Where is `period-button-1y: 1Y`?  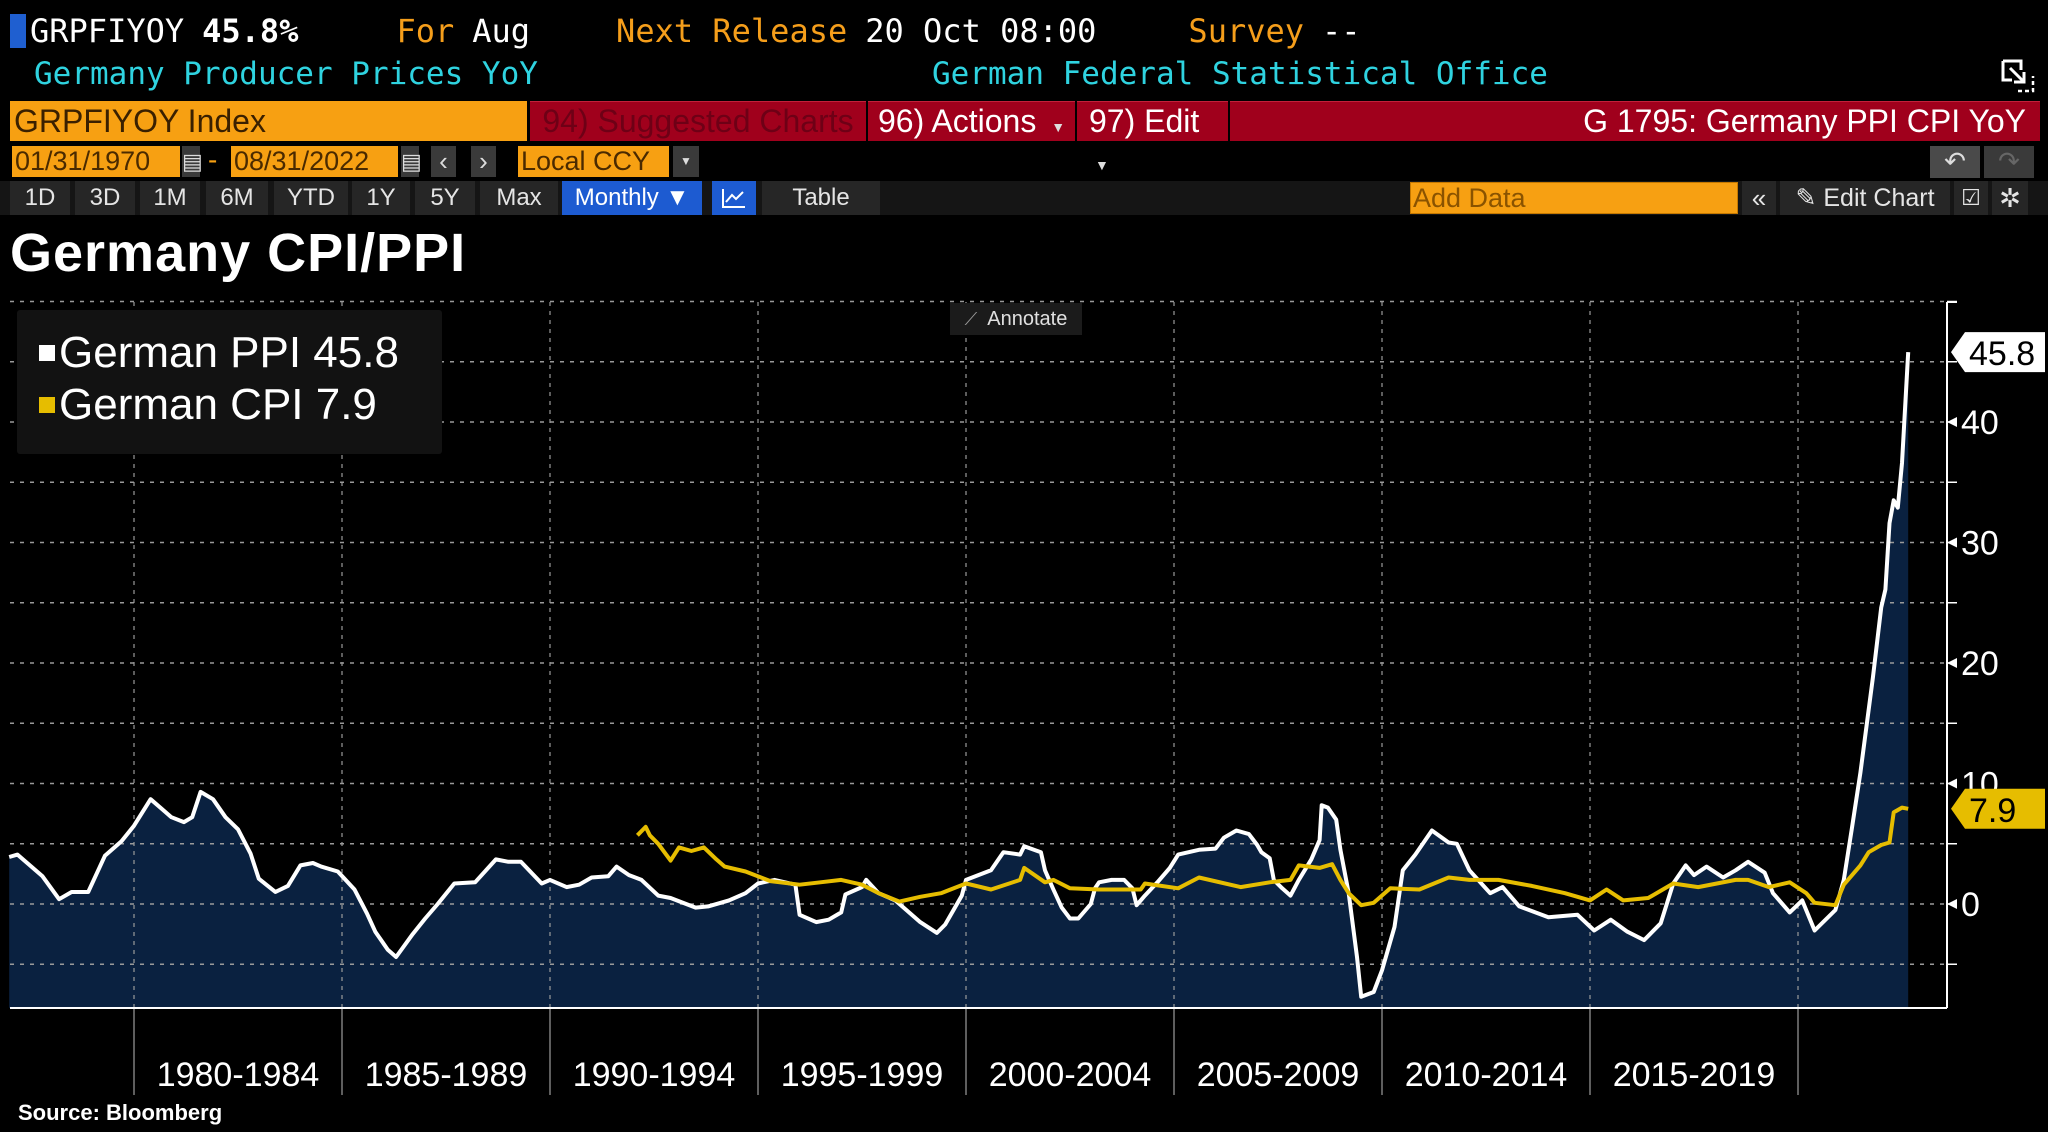 period-button-1y: 1Y is located at coordinates (381, 198).